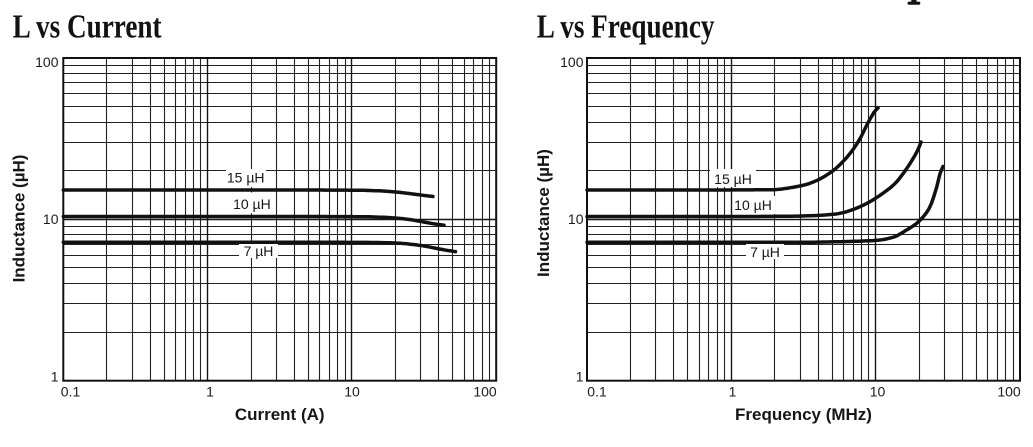 The height and width of the screenshot is (447, 1033). What do you see at coordinates (280, 414) in the screenshot?
I see `svg-text: Current (A)` at bounding box center [280, 414].